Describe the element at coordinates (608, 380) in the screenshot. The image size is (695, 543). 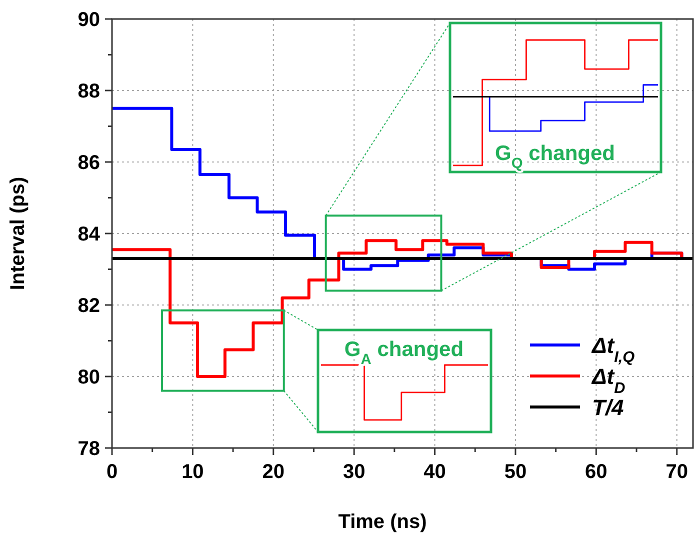
I see `legend-label: Δt$_{D}$` at that location.